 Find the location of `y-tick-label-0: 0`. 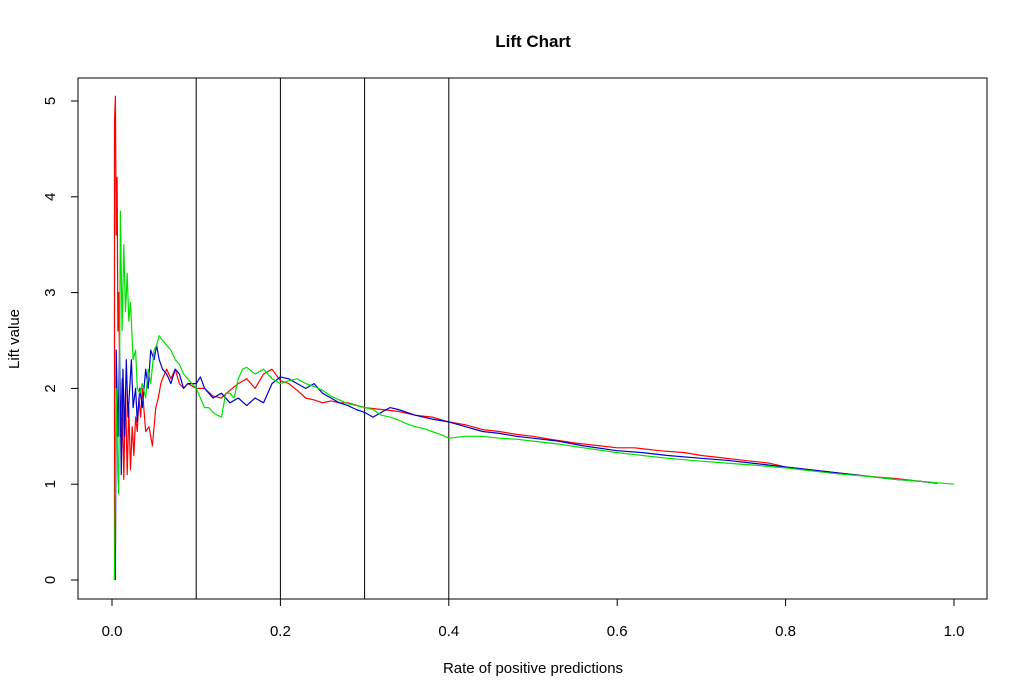

y-tick-label-0: 0 is located at coordinates (50, 580).